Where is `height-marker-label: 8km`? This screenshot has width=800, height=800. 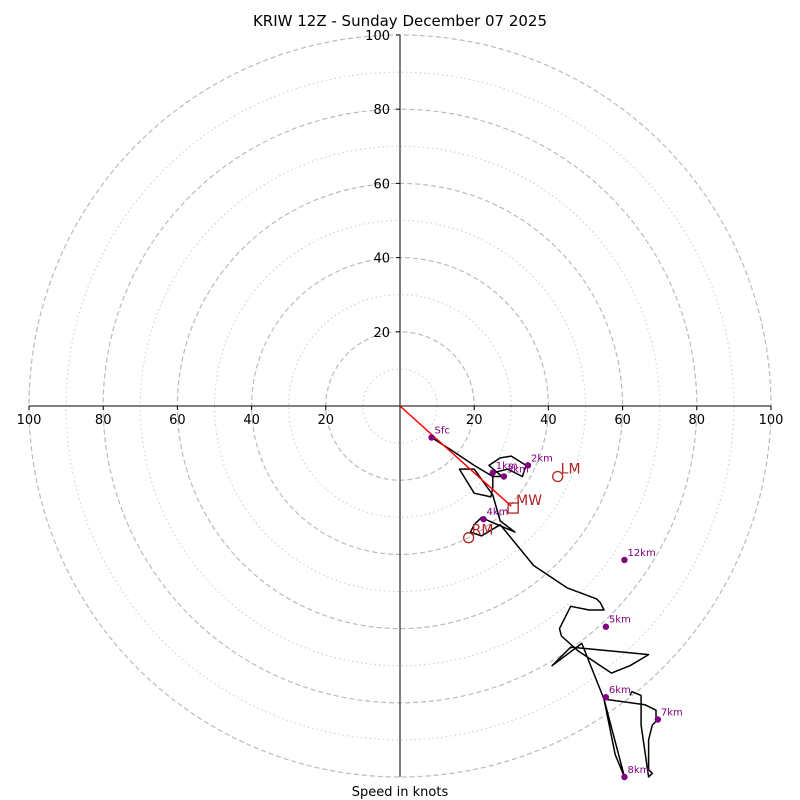
height-marker-label: 8km is located at coordinates (638, 770).